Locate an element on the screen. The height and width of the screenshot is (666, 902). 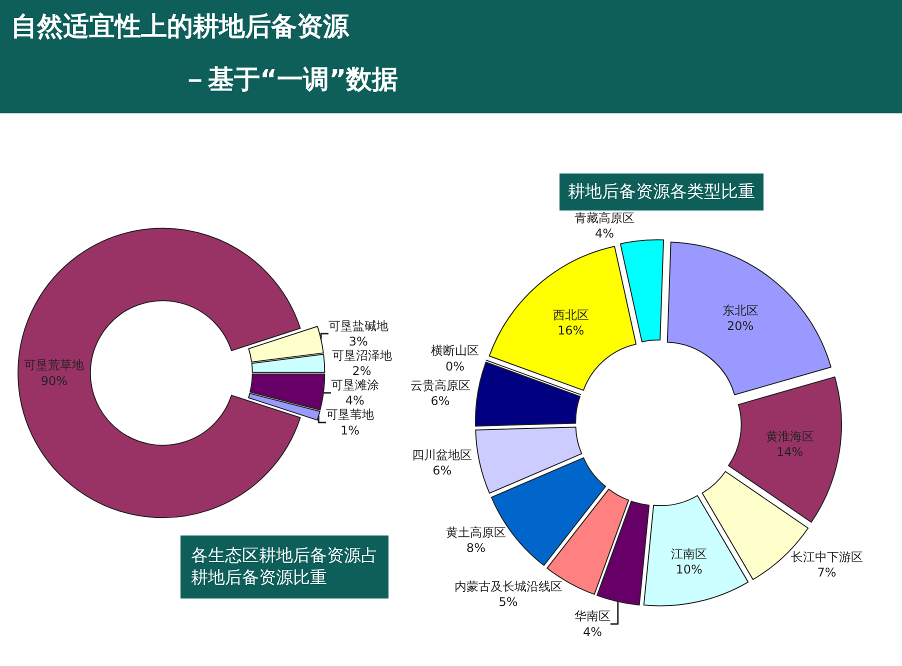
slice-label: 内蒙古及长城沿线区 is located at coordinates (508, 587).